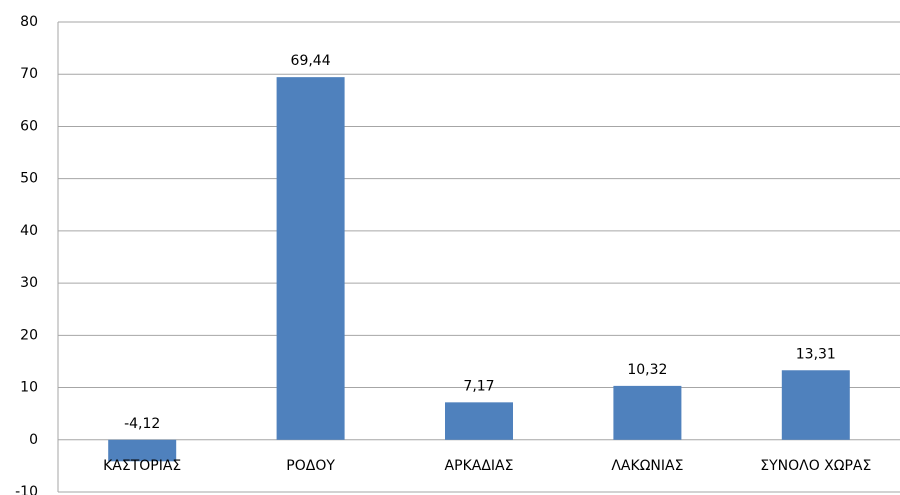  Describe the element at coordinates (311, 61) in the screenshot. I see `data-label: 69,44` at that location.